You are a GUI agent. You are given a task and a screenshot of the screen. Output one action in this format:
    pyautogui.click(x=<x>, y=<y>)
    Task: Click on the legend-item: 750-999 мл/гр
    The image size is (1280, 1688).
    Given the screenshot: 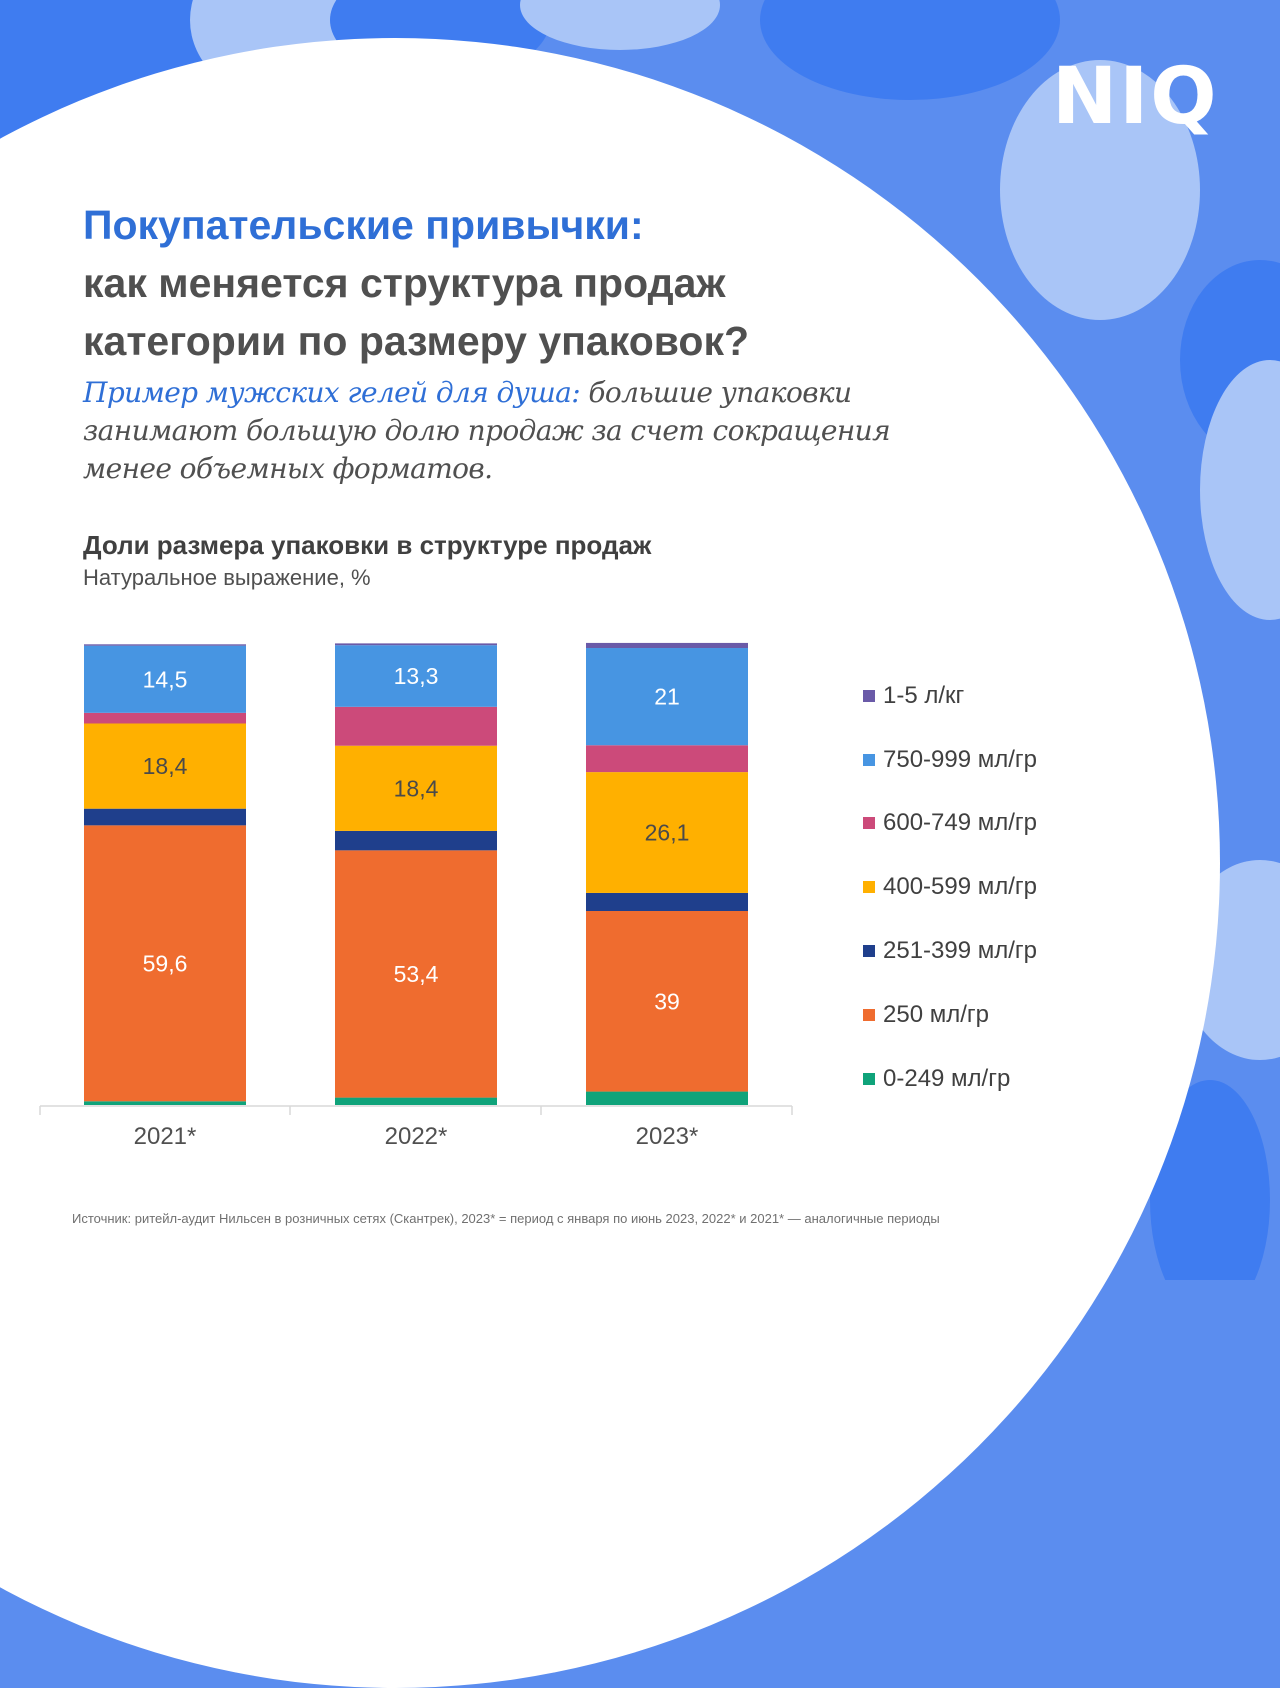 What is the action you would take?
    pyautogui.click(x=950, y=760)
    